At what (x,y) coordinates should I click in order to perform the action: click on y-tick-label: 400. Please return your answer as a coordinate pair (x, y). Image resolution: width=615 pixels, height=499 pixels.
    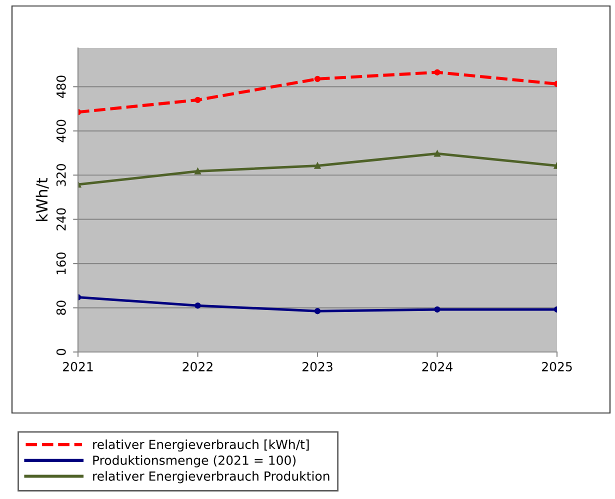
    Looking at the image, I should click on (61, 131).